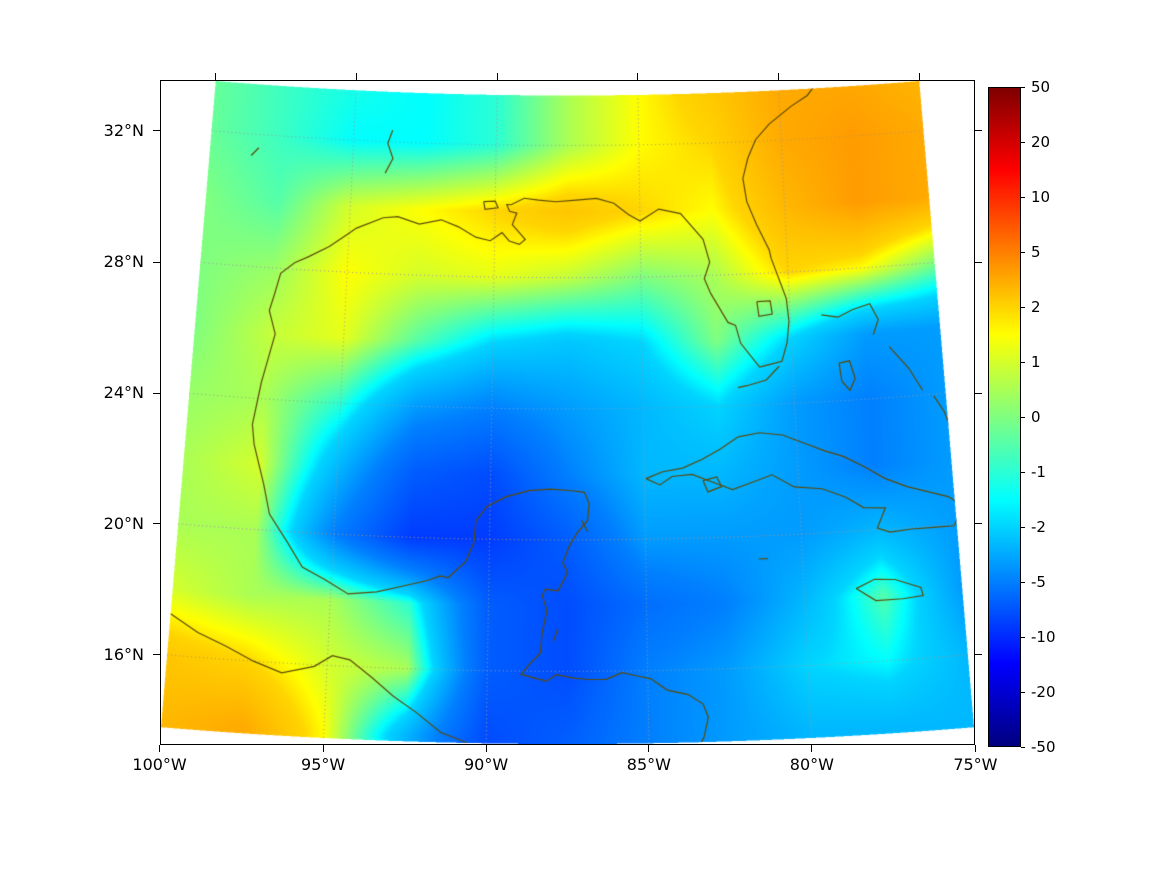  I want to click on colorbar-tick-label: 1, so click(1036, 362).